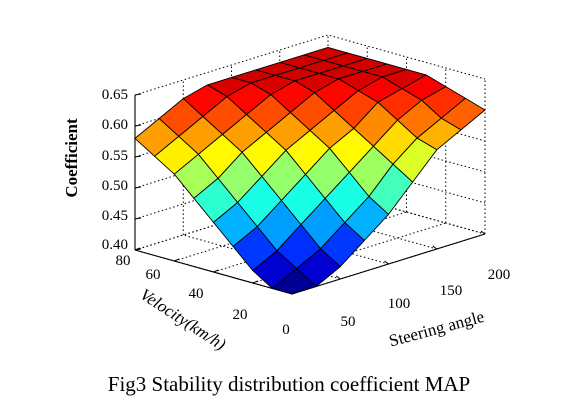 The width and height of the screenshot is (578, 406). Describe the element at coordinates (240, 315) in the screenshot. I see `y-tick-label: 20` at that location.